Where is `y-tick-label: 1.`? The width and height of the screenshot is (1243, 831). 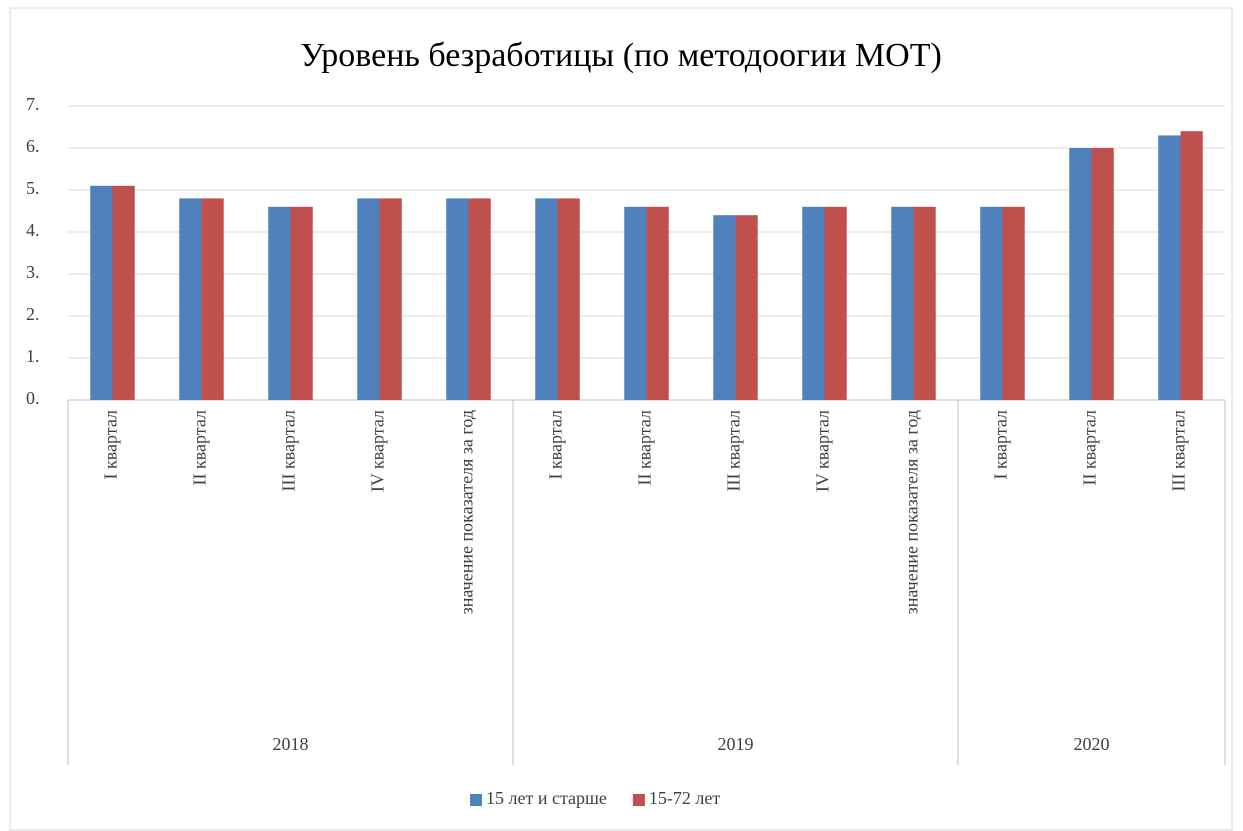
y-tick-label: 1. is located at coordinates (33, 356).